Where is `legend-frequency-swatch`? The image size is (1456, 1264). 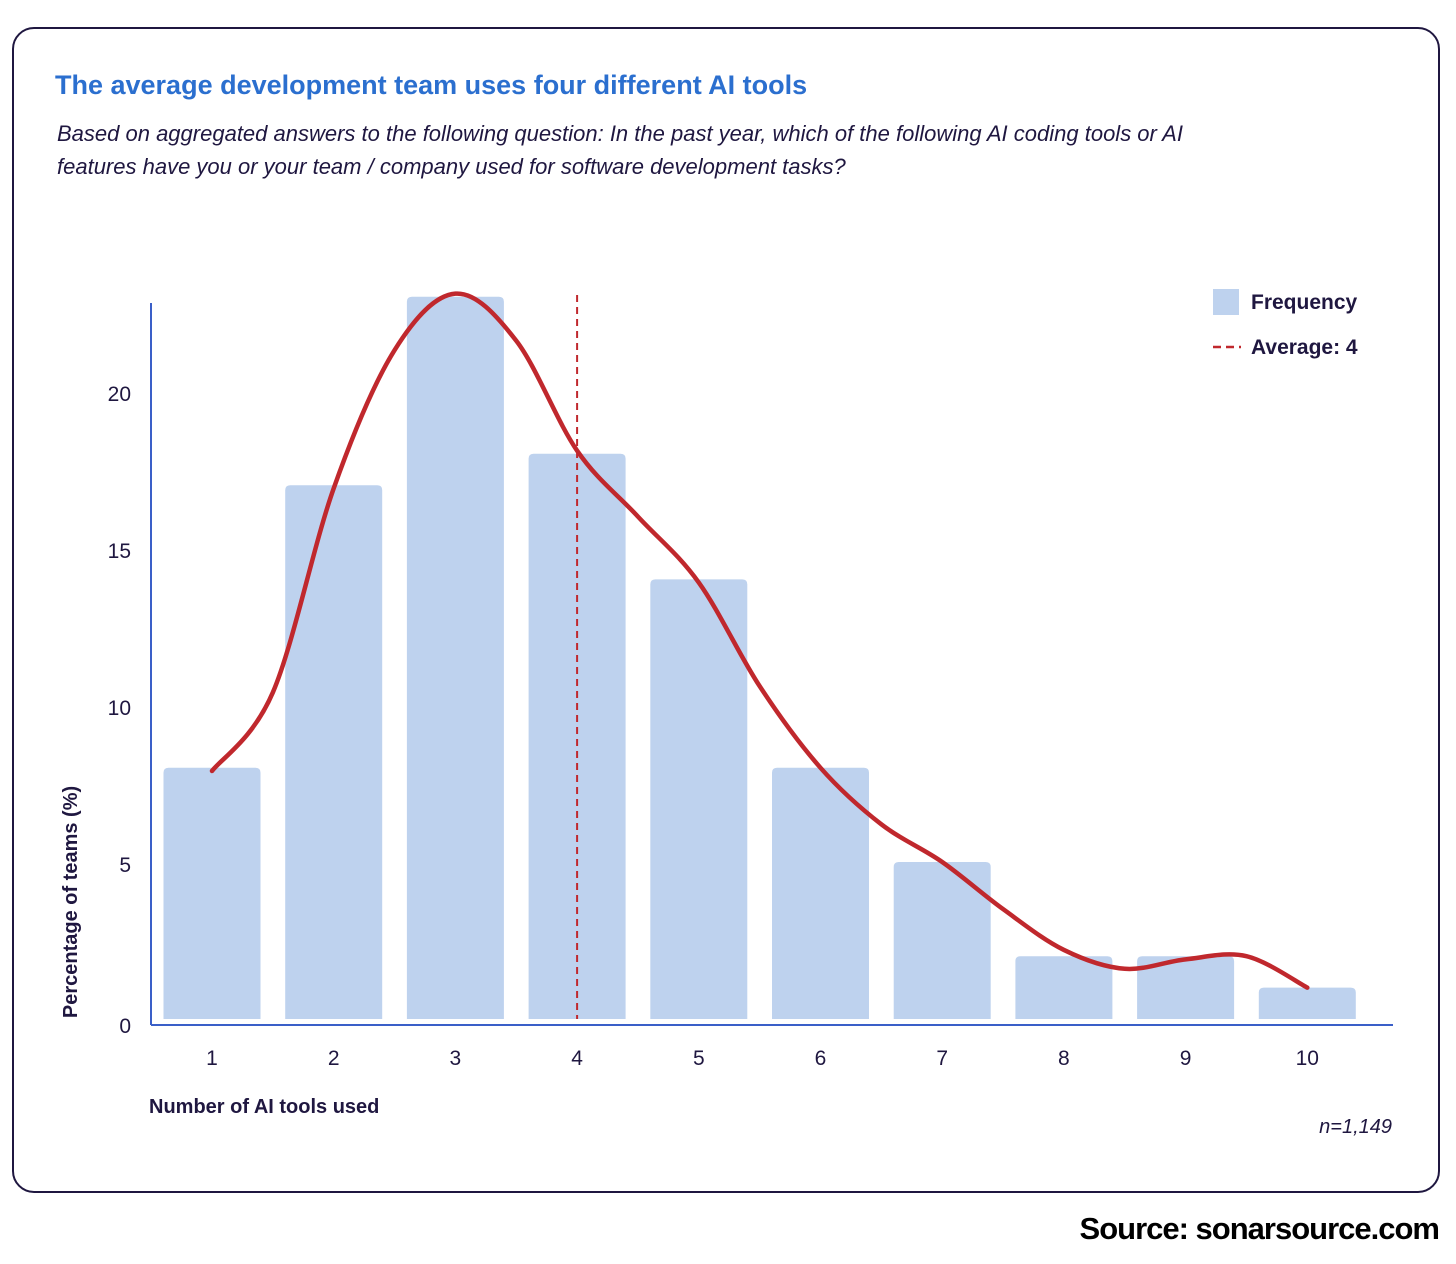
legend-frequency-swatch is located at coordinates (1226, 302).